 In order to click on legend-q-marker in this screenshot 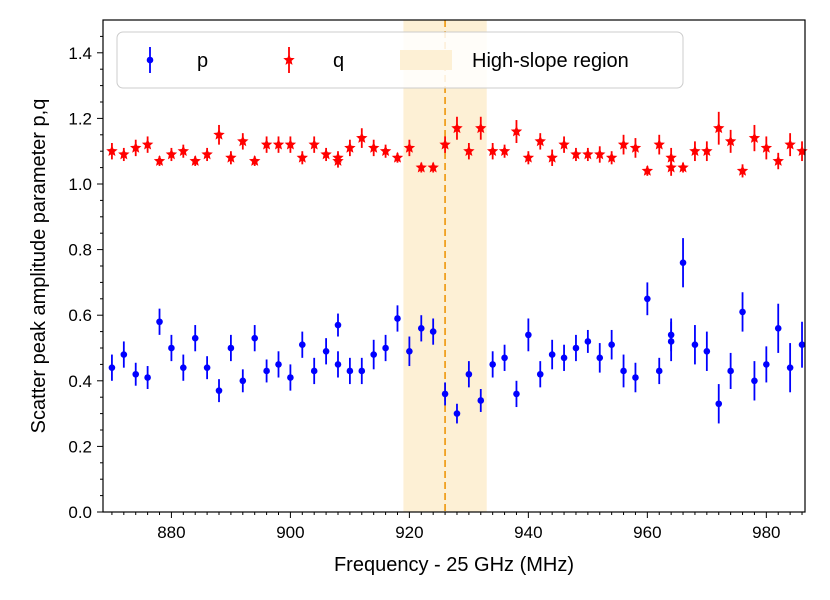, I will do `click(289, 59)`.